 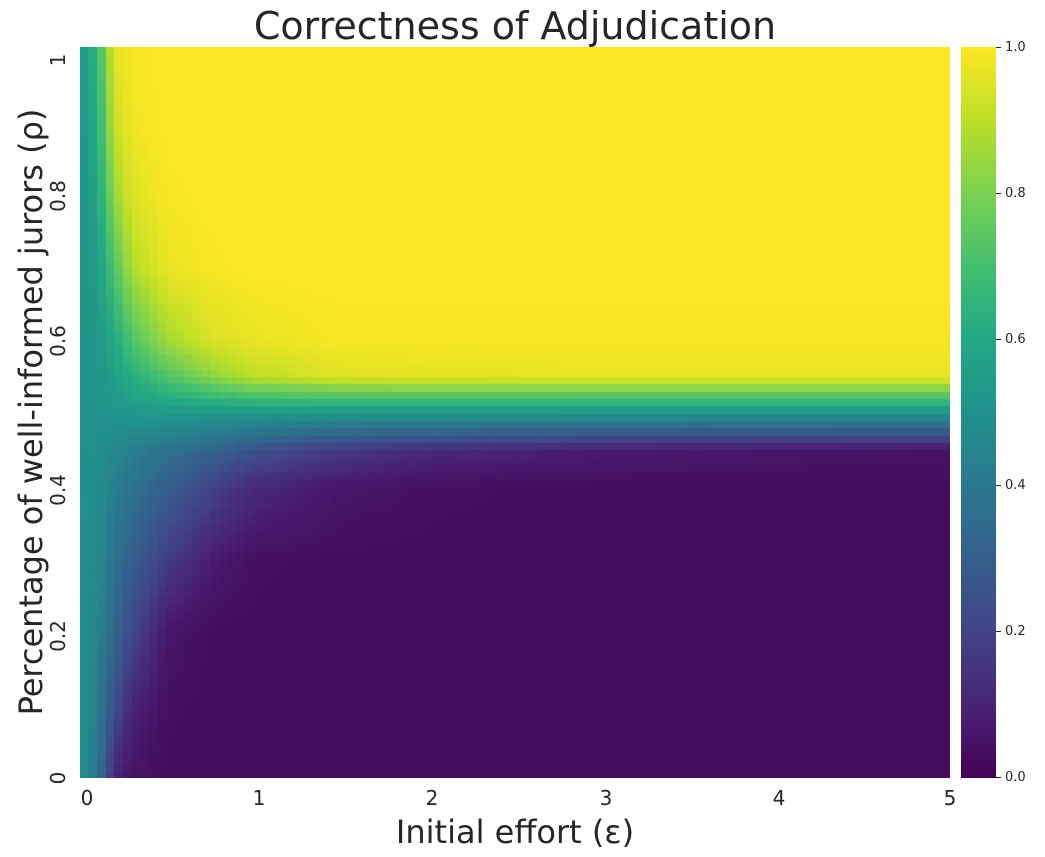 I want to click on chart-title: Correctness of Adjudication, so click(x=515, y=26).